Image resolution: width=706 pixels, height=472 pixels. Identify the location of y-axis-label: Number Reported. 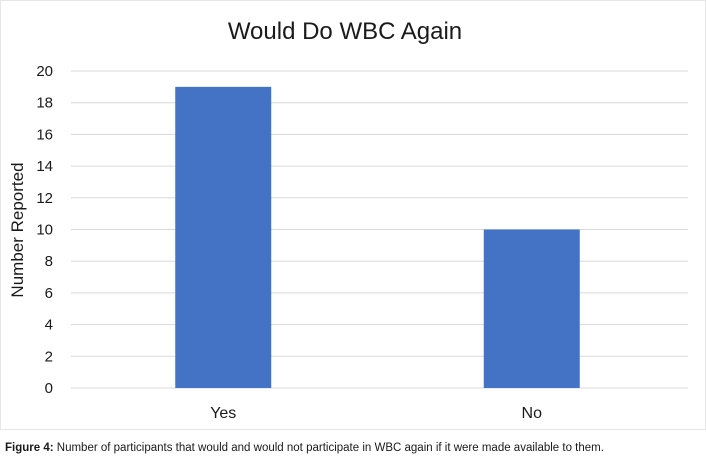
(17, 229).